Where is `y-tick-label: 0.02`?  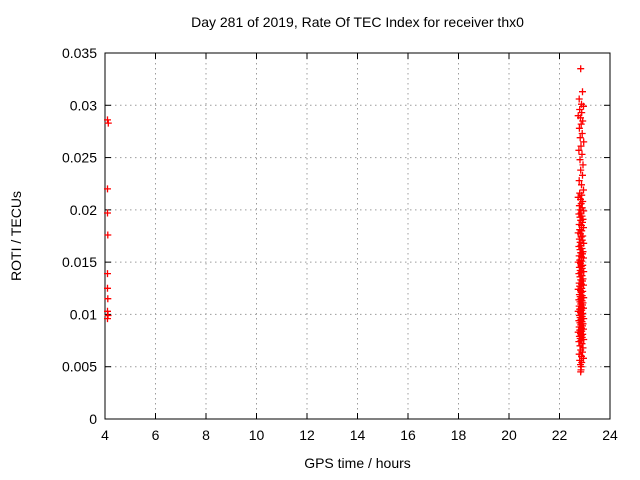 y-tick-label: 0.02 is located at coordinates (83, 210).